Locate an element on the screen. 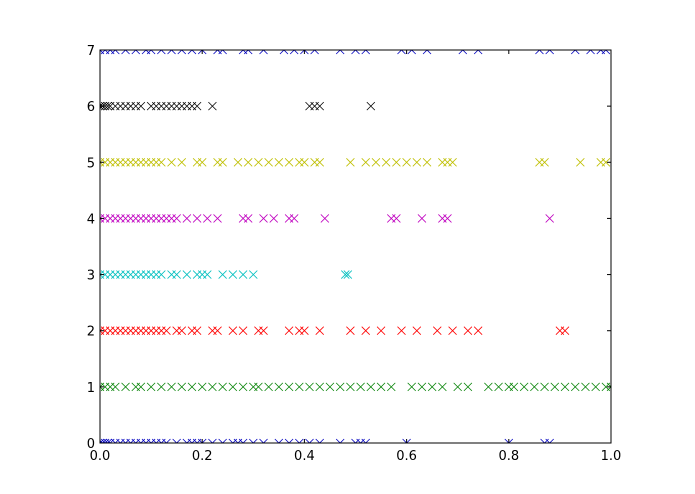 This screenshot has height=494, width=695. x-tick-label: 0.6 is located at coordinates (406, 456).